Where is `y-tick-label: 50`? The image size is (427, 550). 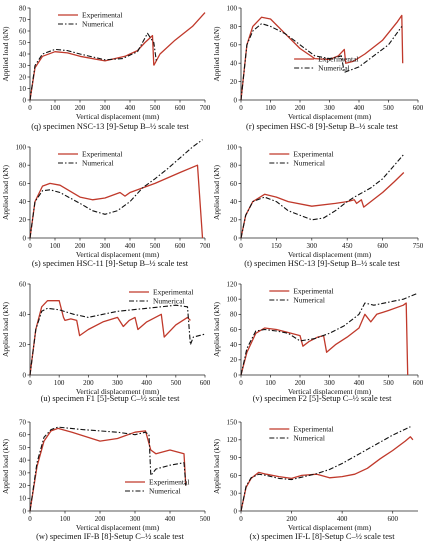
y-tick-label: 50 is located at coordinates (23, 448).